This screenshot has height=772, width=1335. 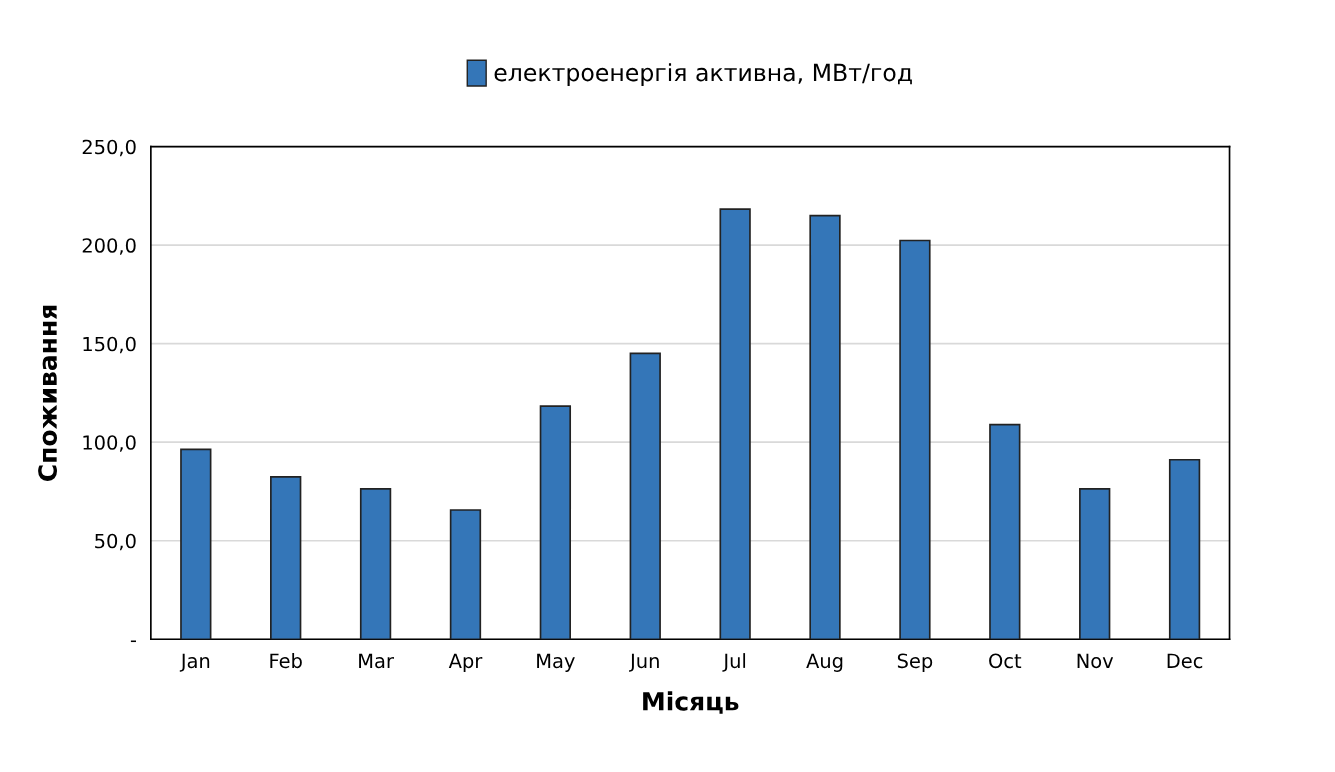 What do you see at coordinates (1095, 661) in the screenshot?
I see `x-tick-label: Nov` at bounding box center [1095, 661].